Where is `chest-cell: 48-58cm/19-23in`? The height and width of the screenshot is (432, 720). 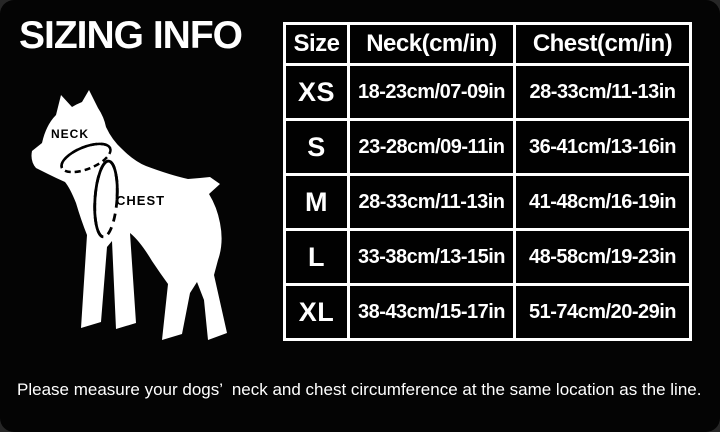
chest-cell: 48-58cm/19-23in is located at coordinates (602, 257).